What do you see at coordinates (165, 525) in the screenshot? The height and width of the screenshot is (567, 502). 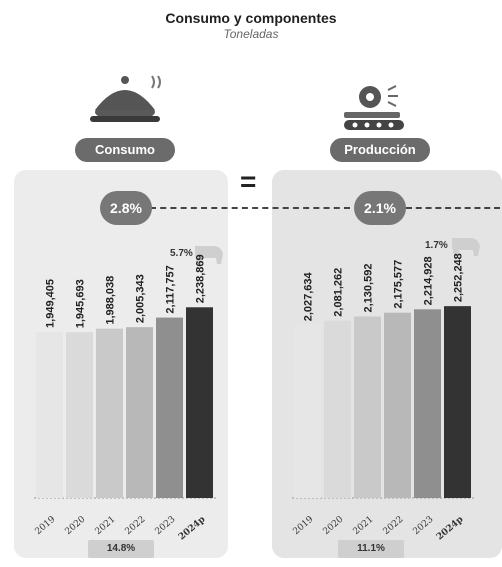 I see `consumo-tick-label: 2023` at bounding box center [165, 525].